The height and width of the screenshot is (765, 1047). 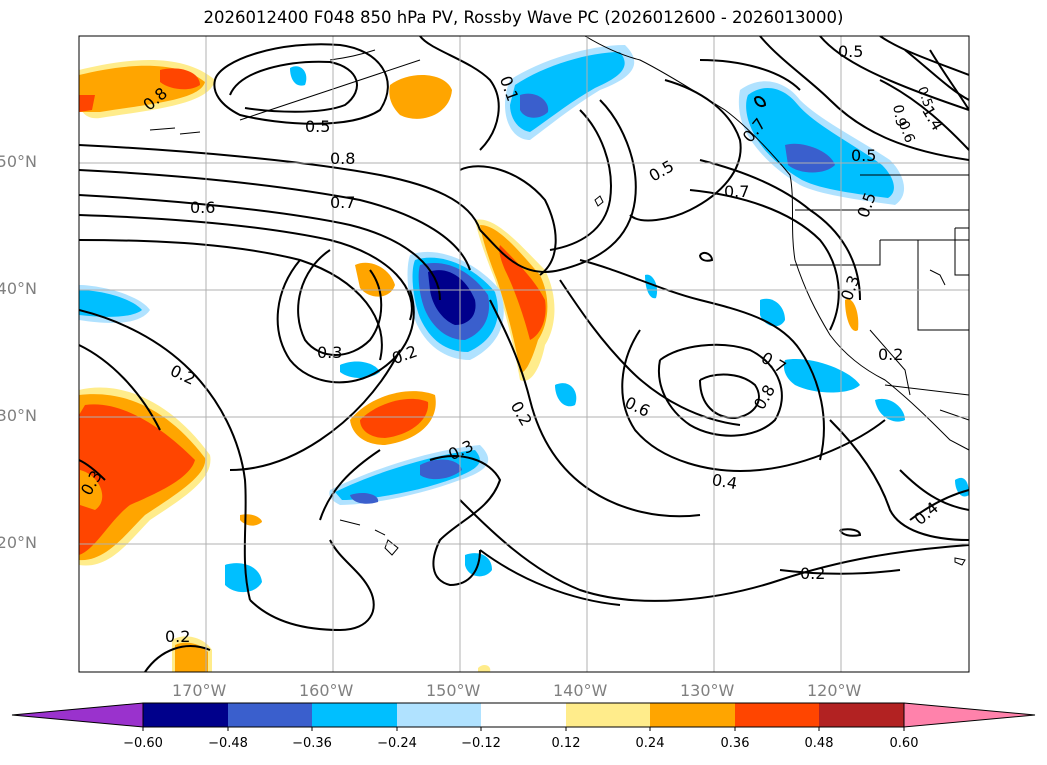 I want to click on colorbar-tick-label: −0.12, so click(x=481, y=743).